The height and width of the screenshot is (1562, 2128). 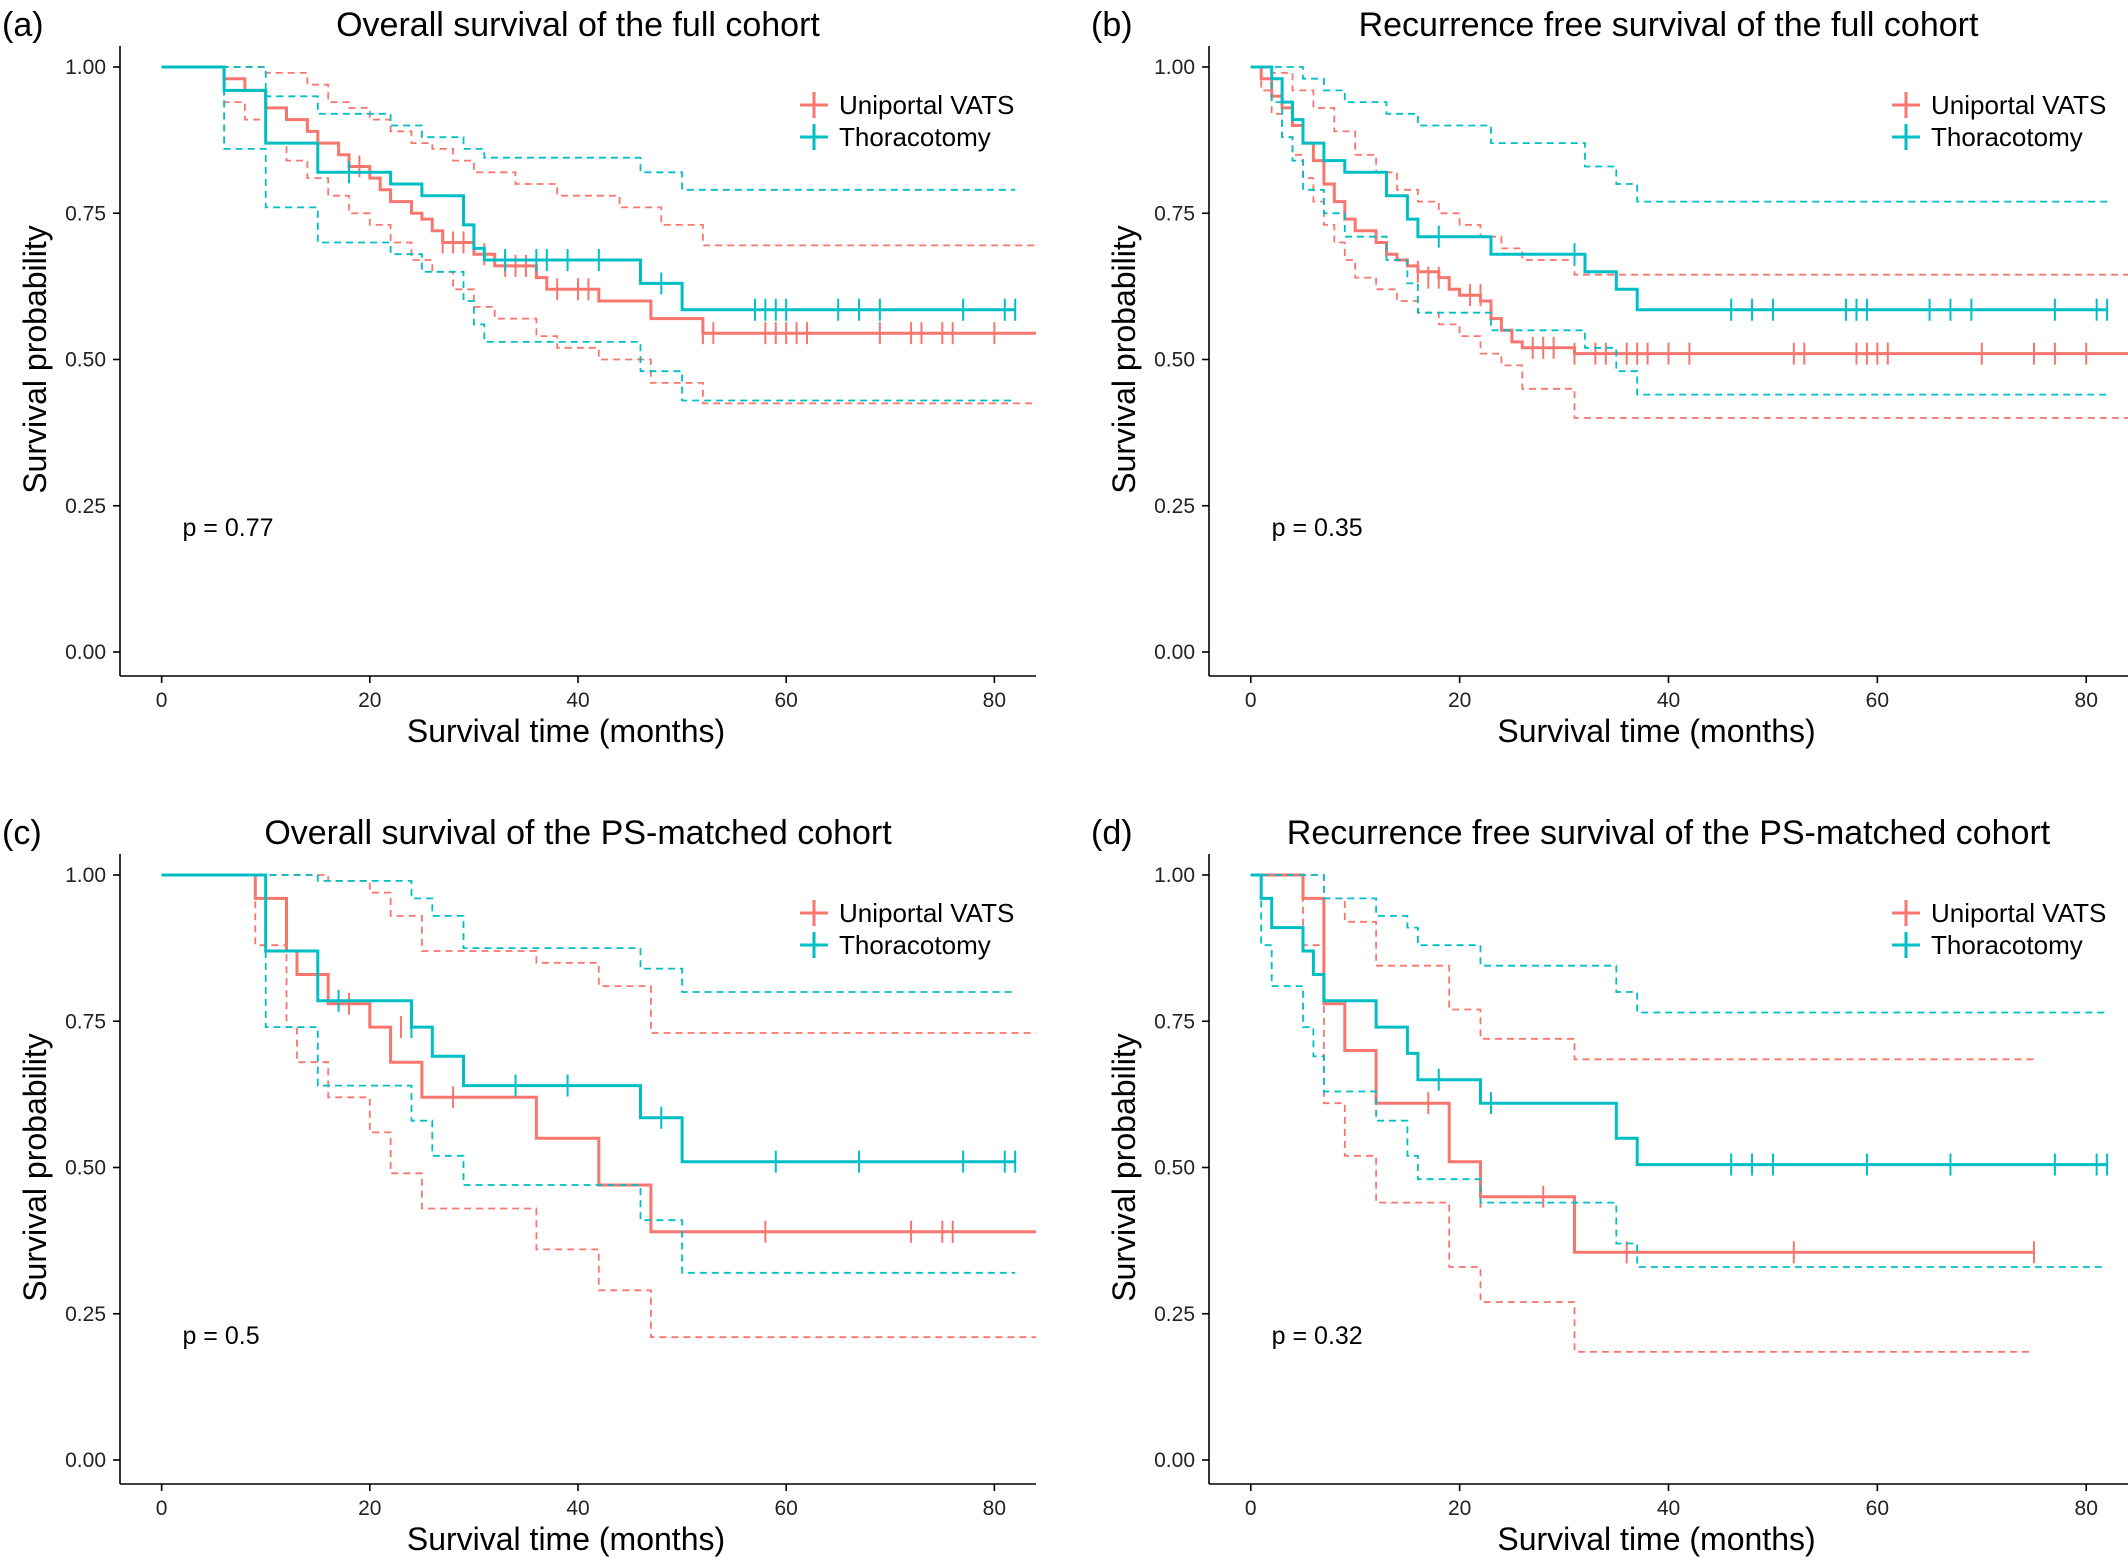 What do you see at coordinates (1112, 833) in the screenshot?
I see `panel-label: (d)` at bounding box center [1112, 833].